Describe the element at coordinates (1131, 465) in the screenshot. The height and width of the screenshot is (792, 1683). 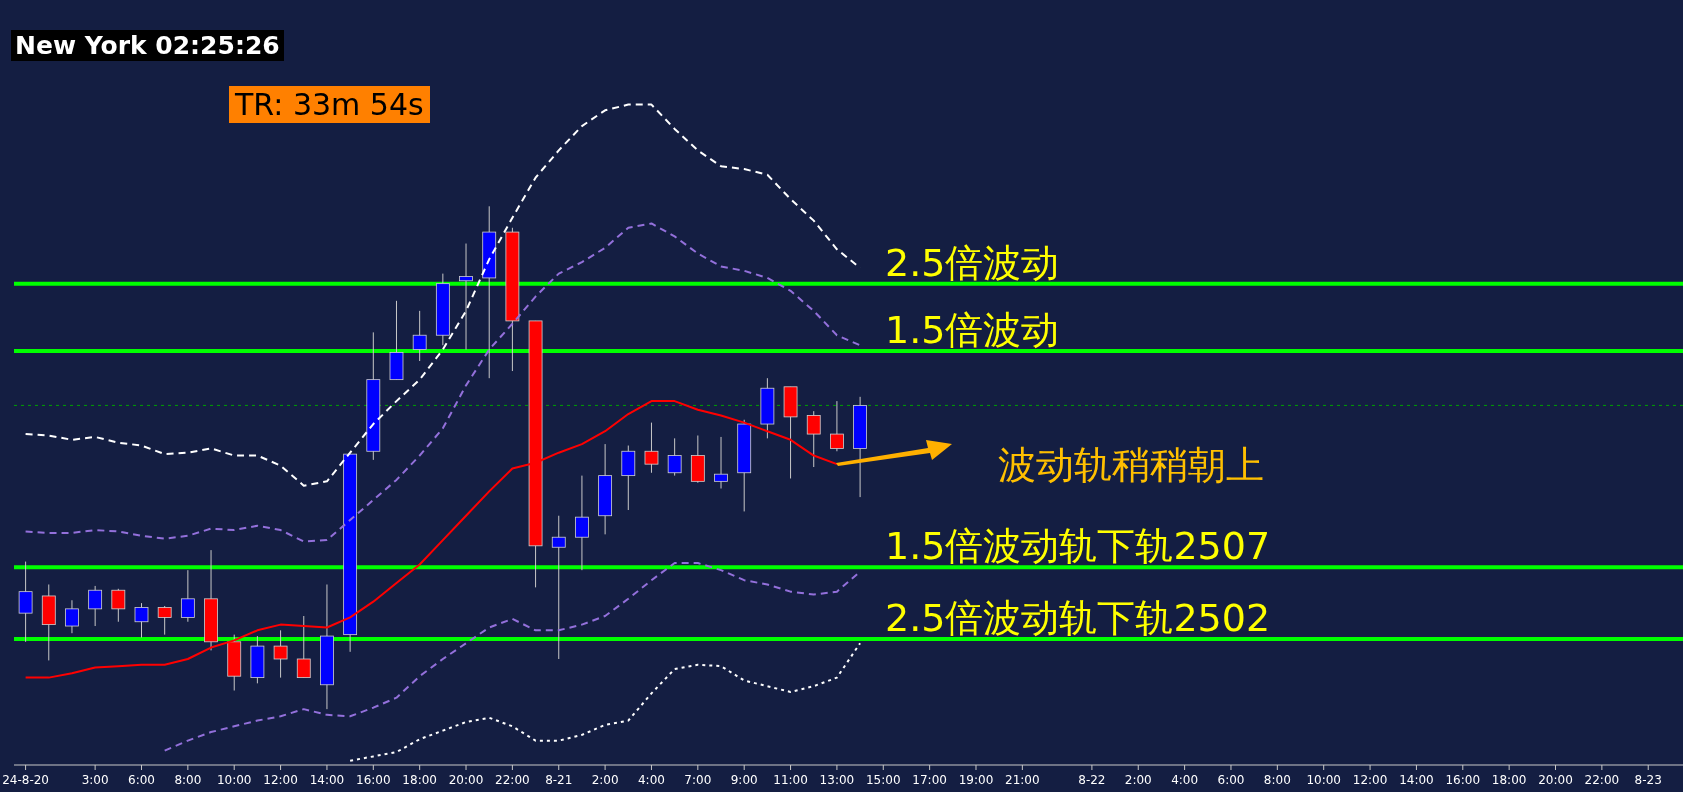
I see `annotation: 波动轨稍稍朝上` at that location.